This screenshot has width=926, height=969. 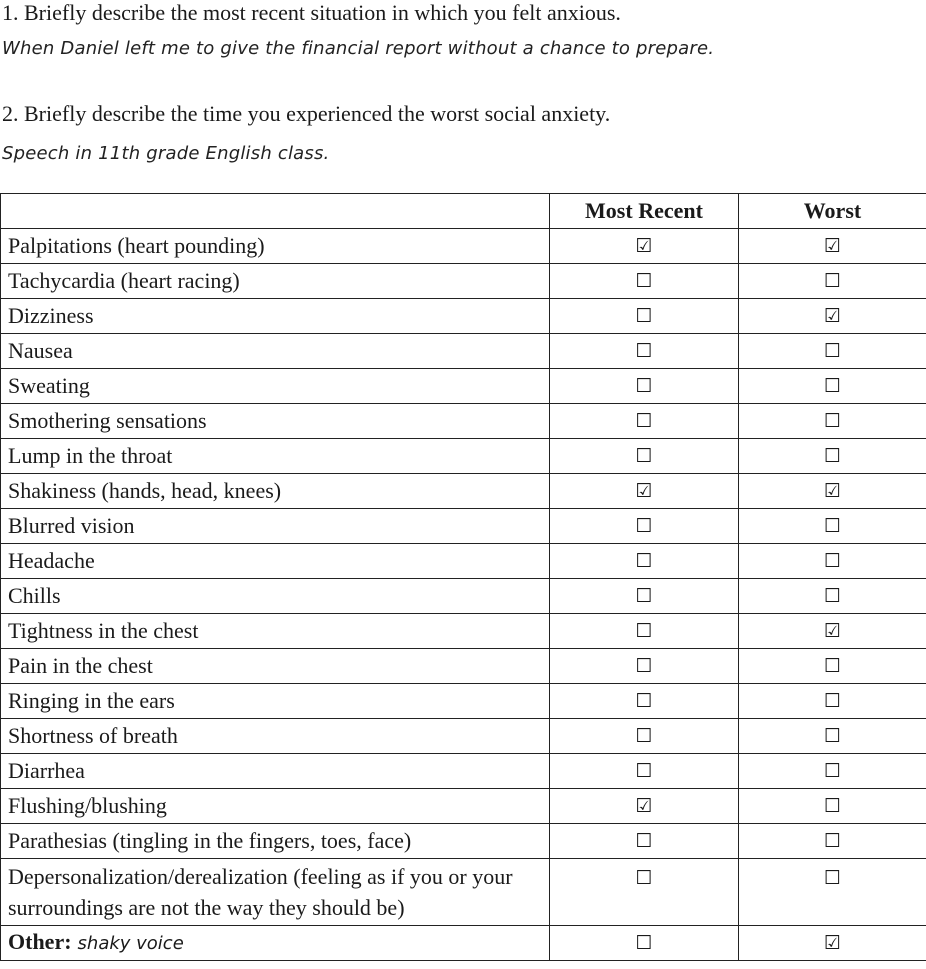 I want to click on table-row: Diarrhea ☐ ☐, so click(x=463, y=771).